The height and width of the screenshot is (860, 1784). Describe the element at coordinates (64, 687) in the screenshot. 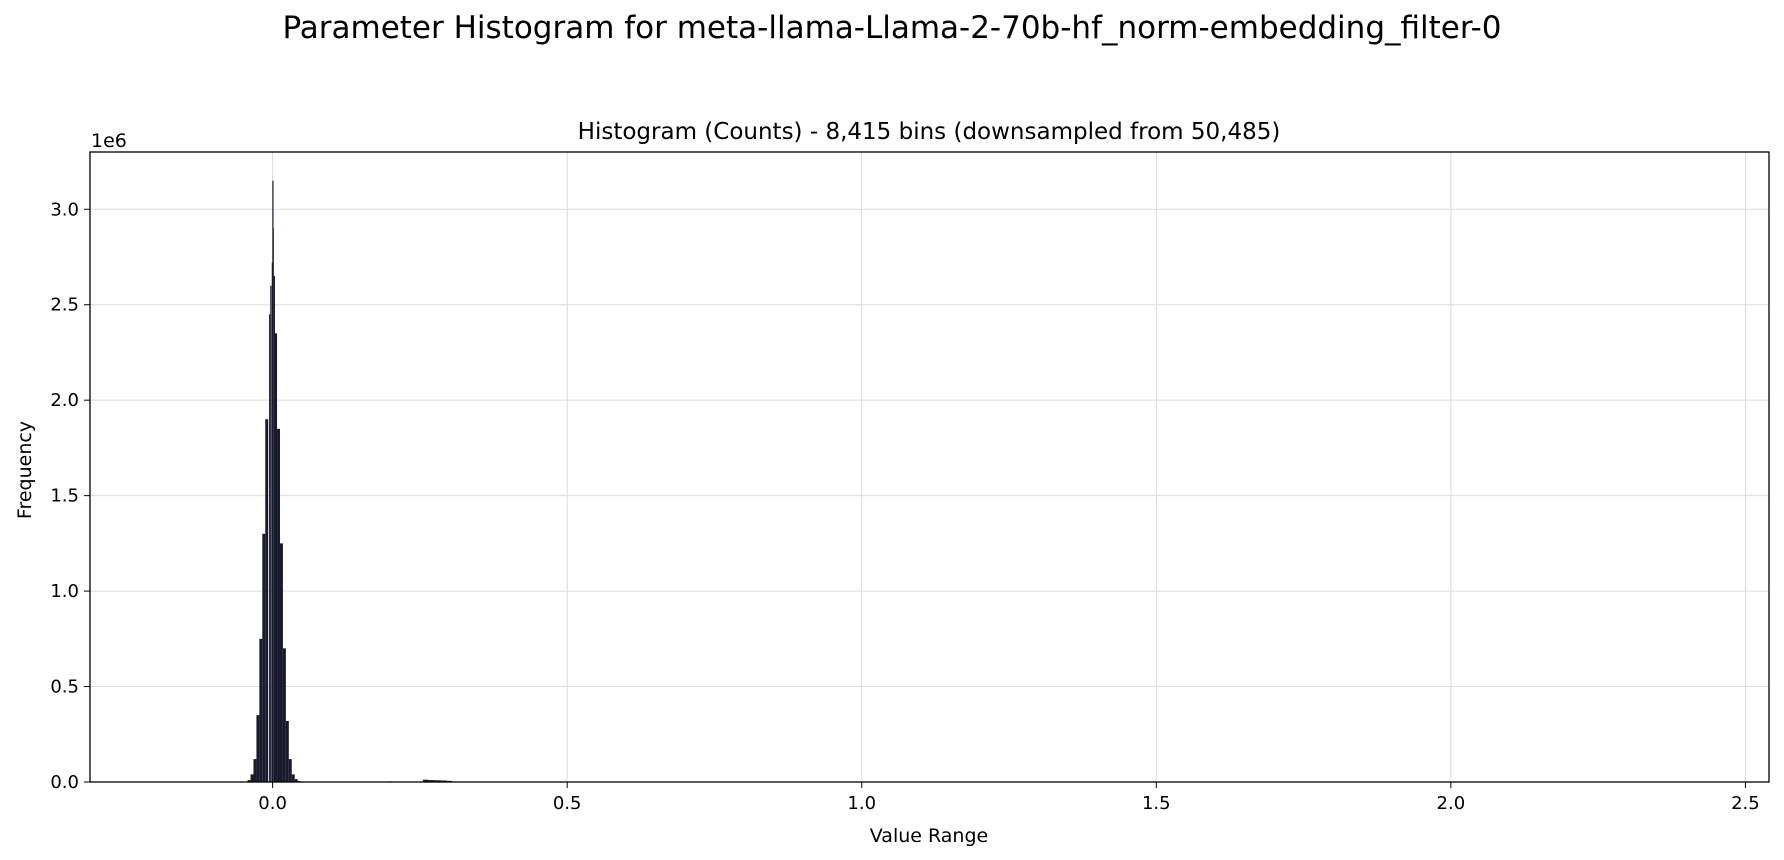

I see `y-tick-label: 0.5` at that location.